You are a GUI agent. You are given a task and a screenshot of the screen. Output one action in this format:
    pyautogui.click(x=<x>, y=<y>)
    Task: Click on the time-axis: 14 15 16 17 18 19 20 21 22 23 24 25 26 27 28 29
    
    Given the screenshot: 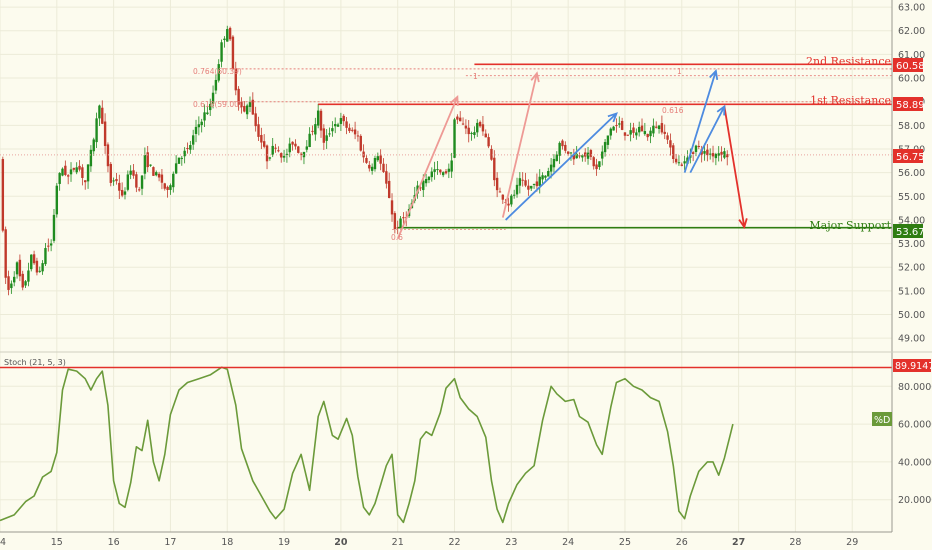 What is the action you would take?
    pyautogui.click(x=429, y=542)
    